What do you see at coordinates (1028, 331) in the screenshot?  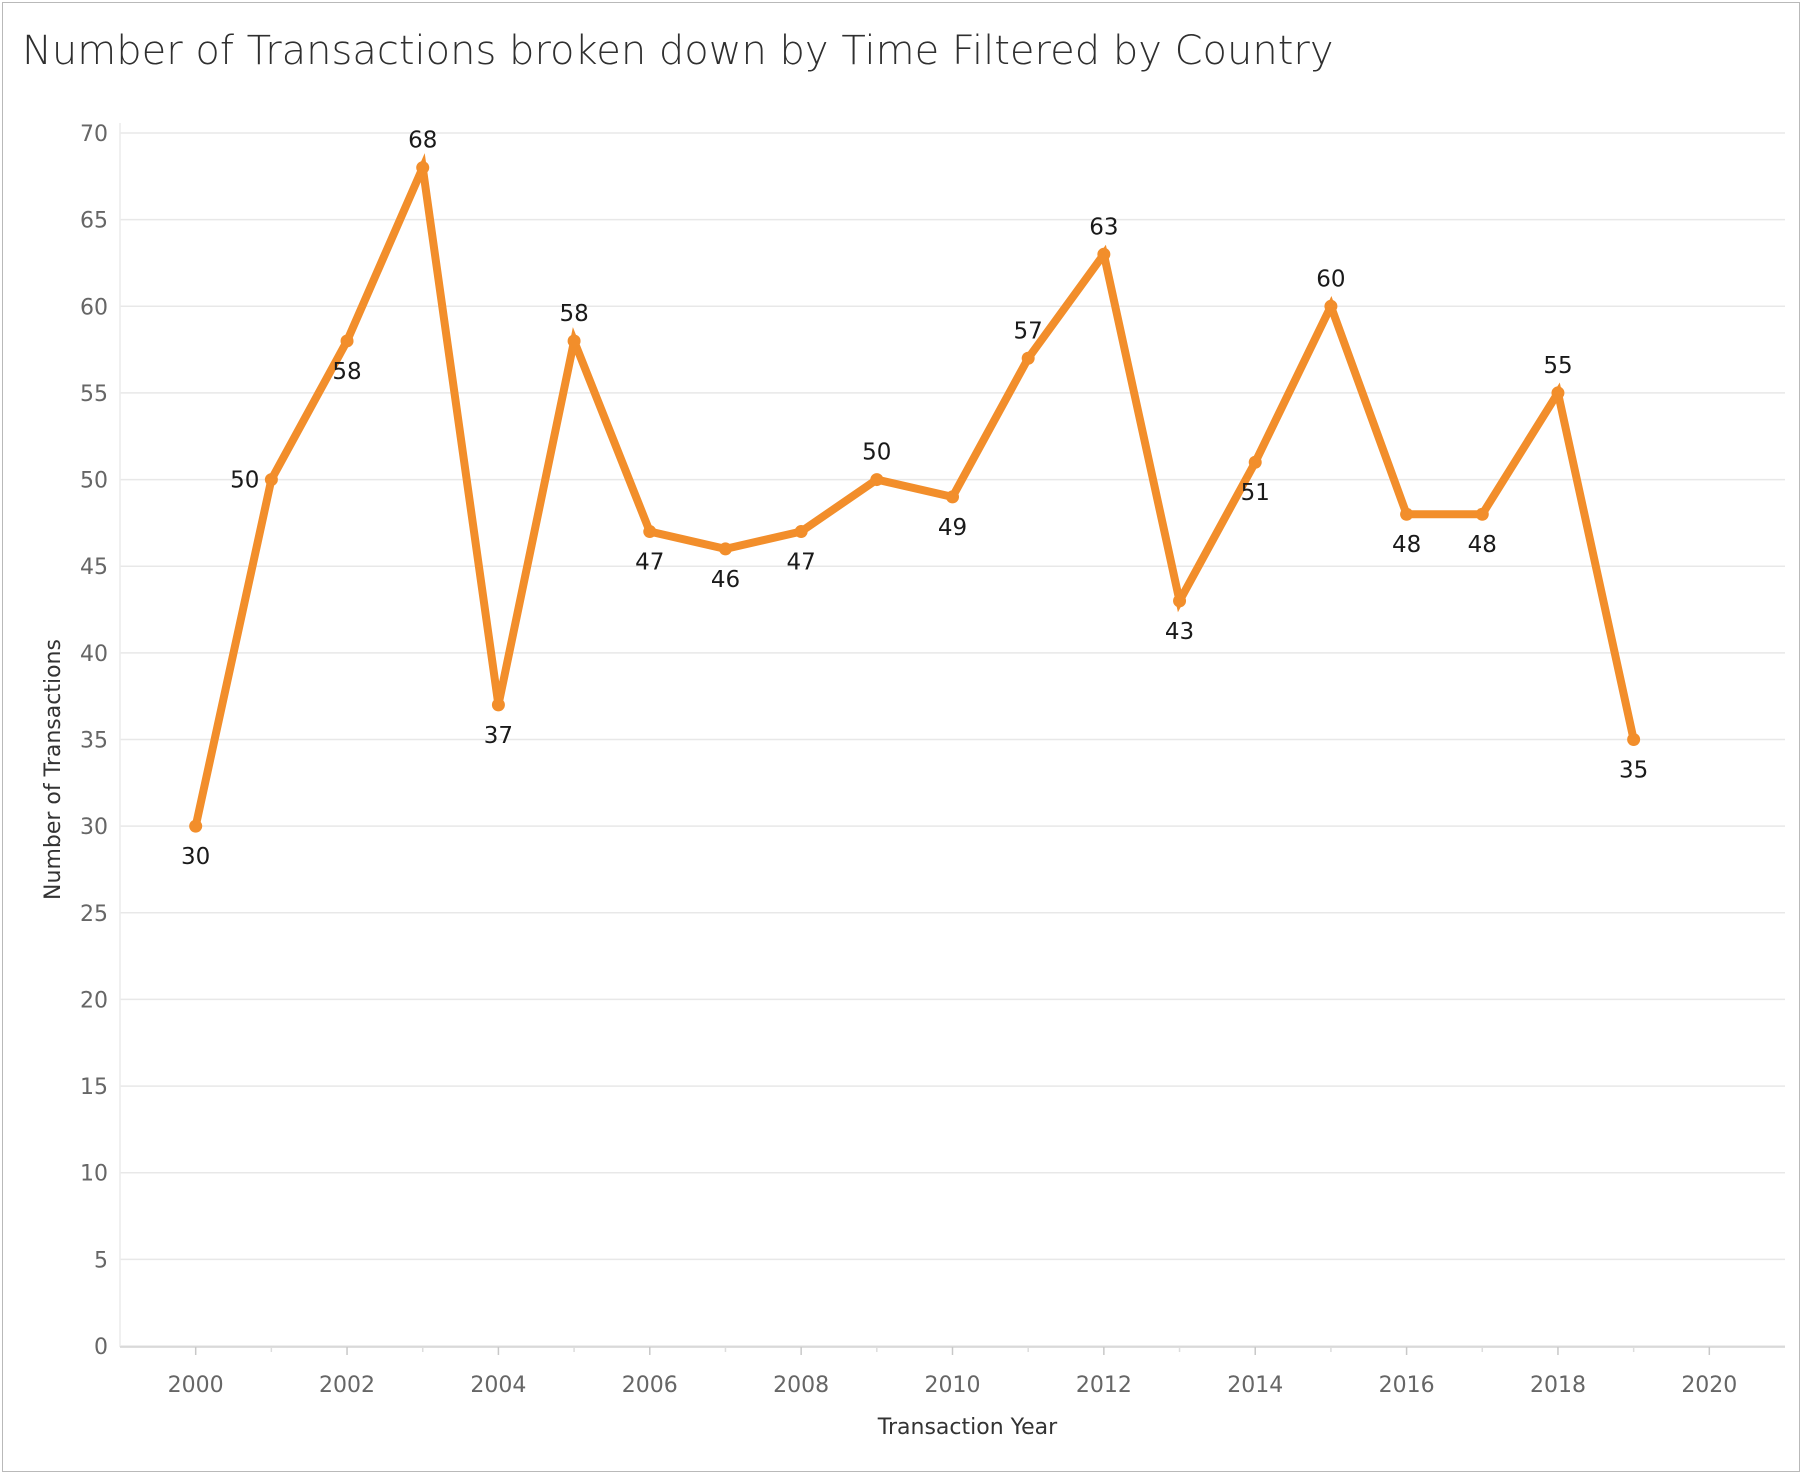 I see `data-label: 57` at bounding box center [1028, 331].